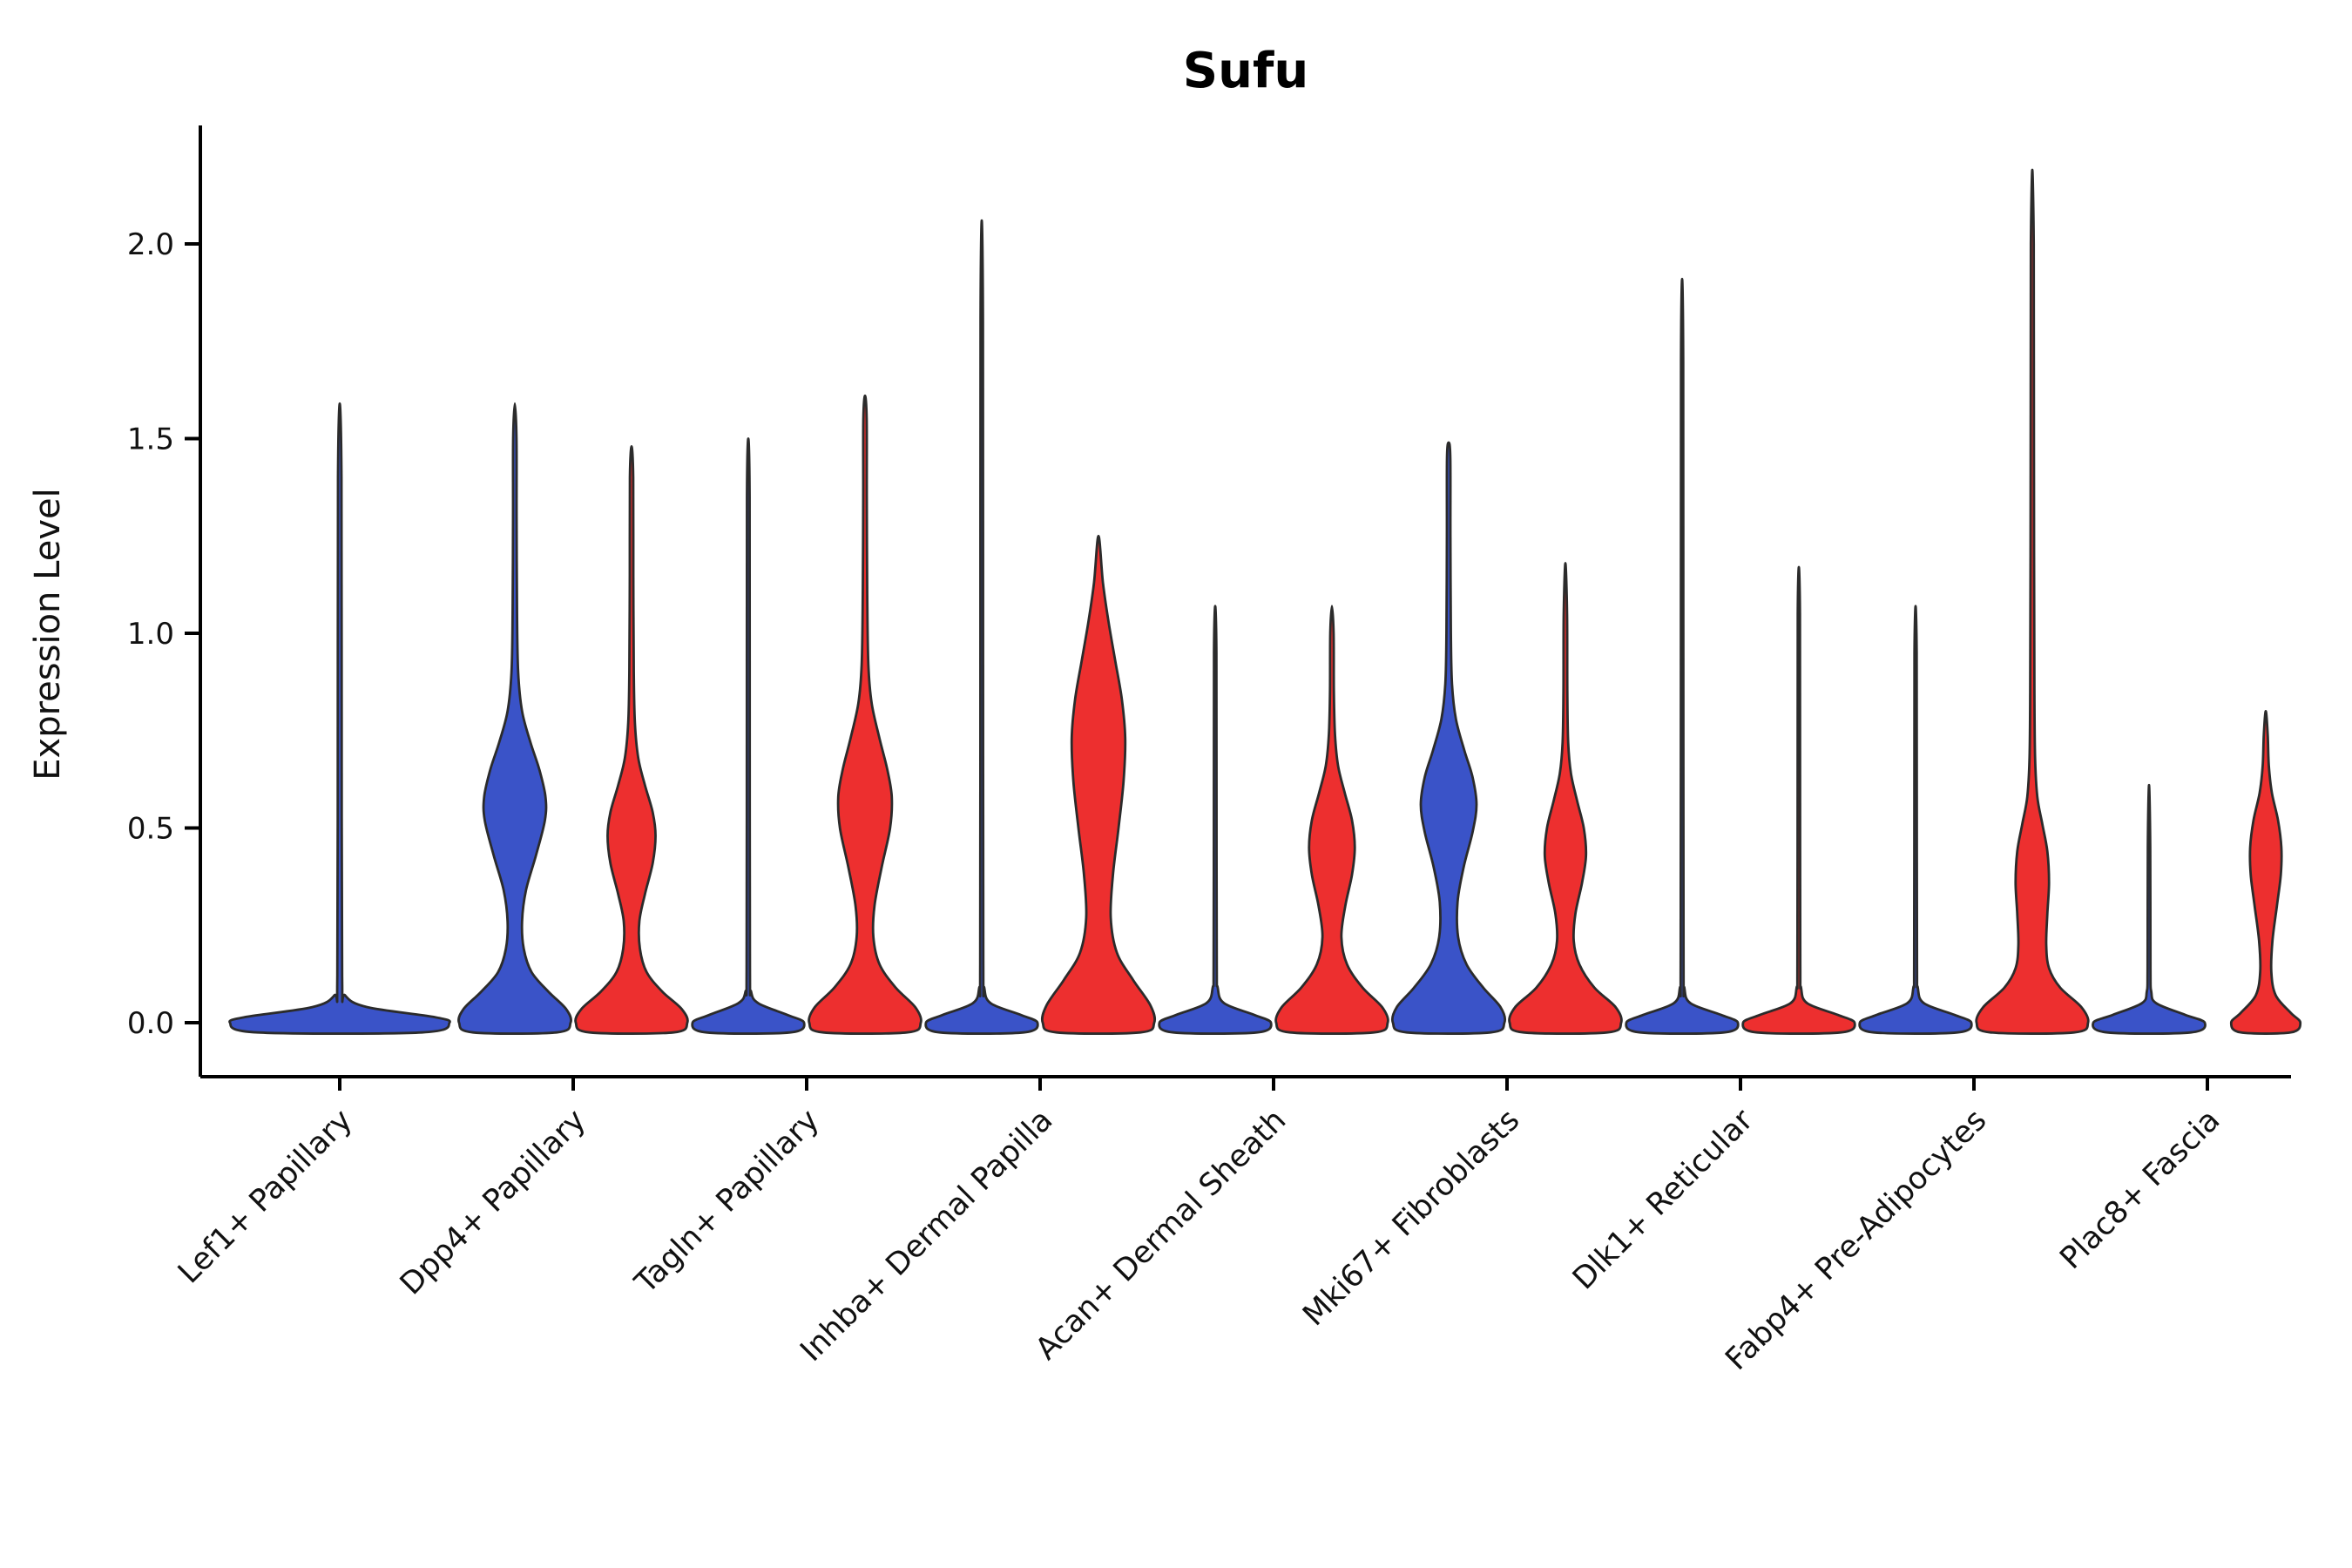 Image resolution: width=2352 pixels, height=1568 pixels. I want to click on violin-6-left, so click(1683, 656).